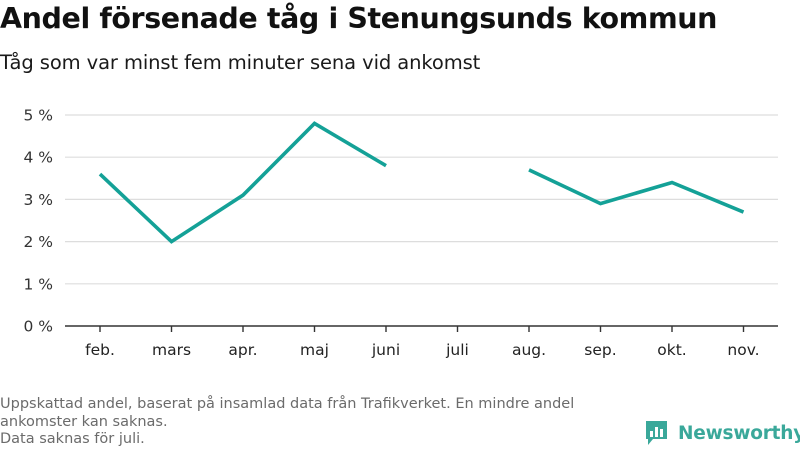 This screenshot has width=800, height=450. Describe the element at coordinates (38, 242) in the screenshot. I see `y-tick-label: 2 %` at that location.